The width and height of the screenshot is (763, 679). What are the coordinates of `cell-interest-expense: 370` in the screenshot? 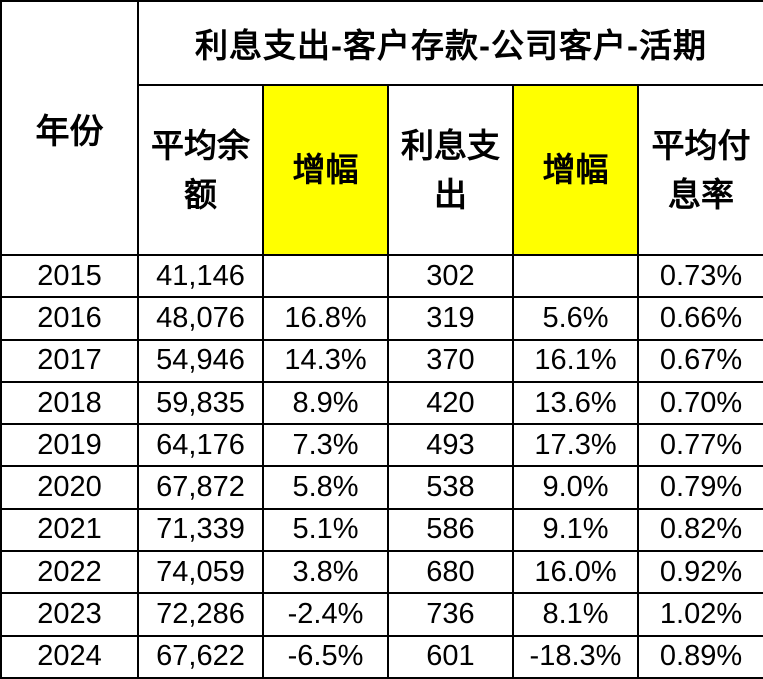 It's located at (450, 360).